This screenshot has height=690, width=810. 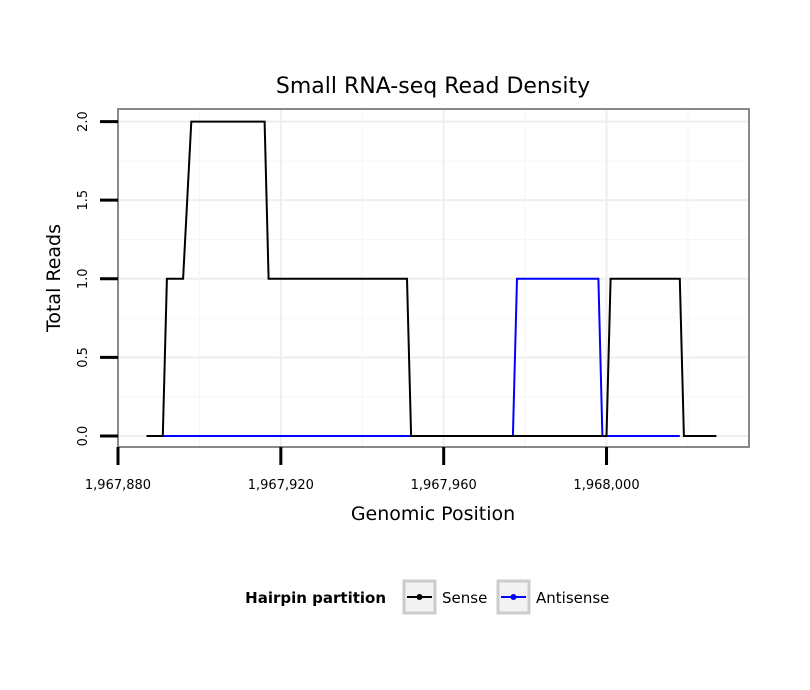 What do you see at coordinates (281, 485) in the screenshot?
I see `x-tick-label: 1,967,920` at bounding box center [281, 485].